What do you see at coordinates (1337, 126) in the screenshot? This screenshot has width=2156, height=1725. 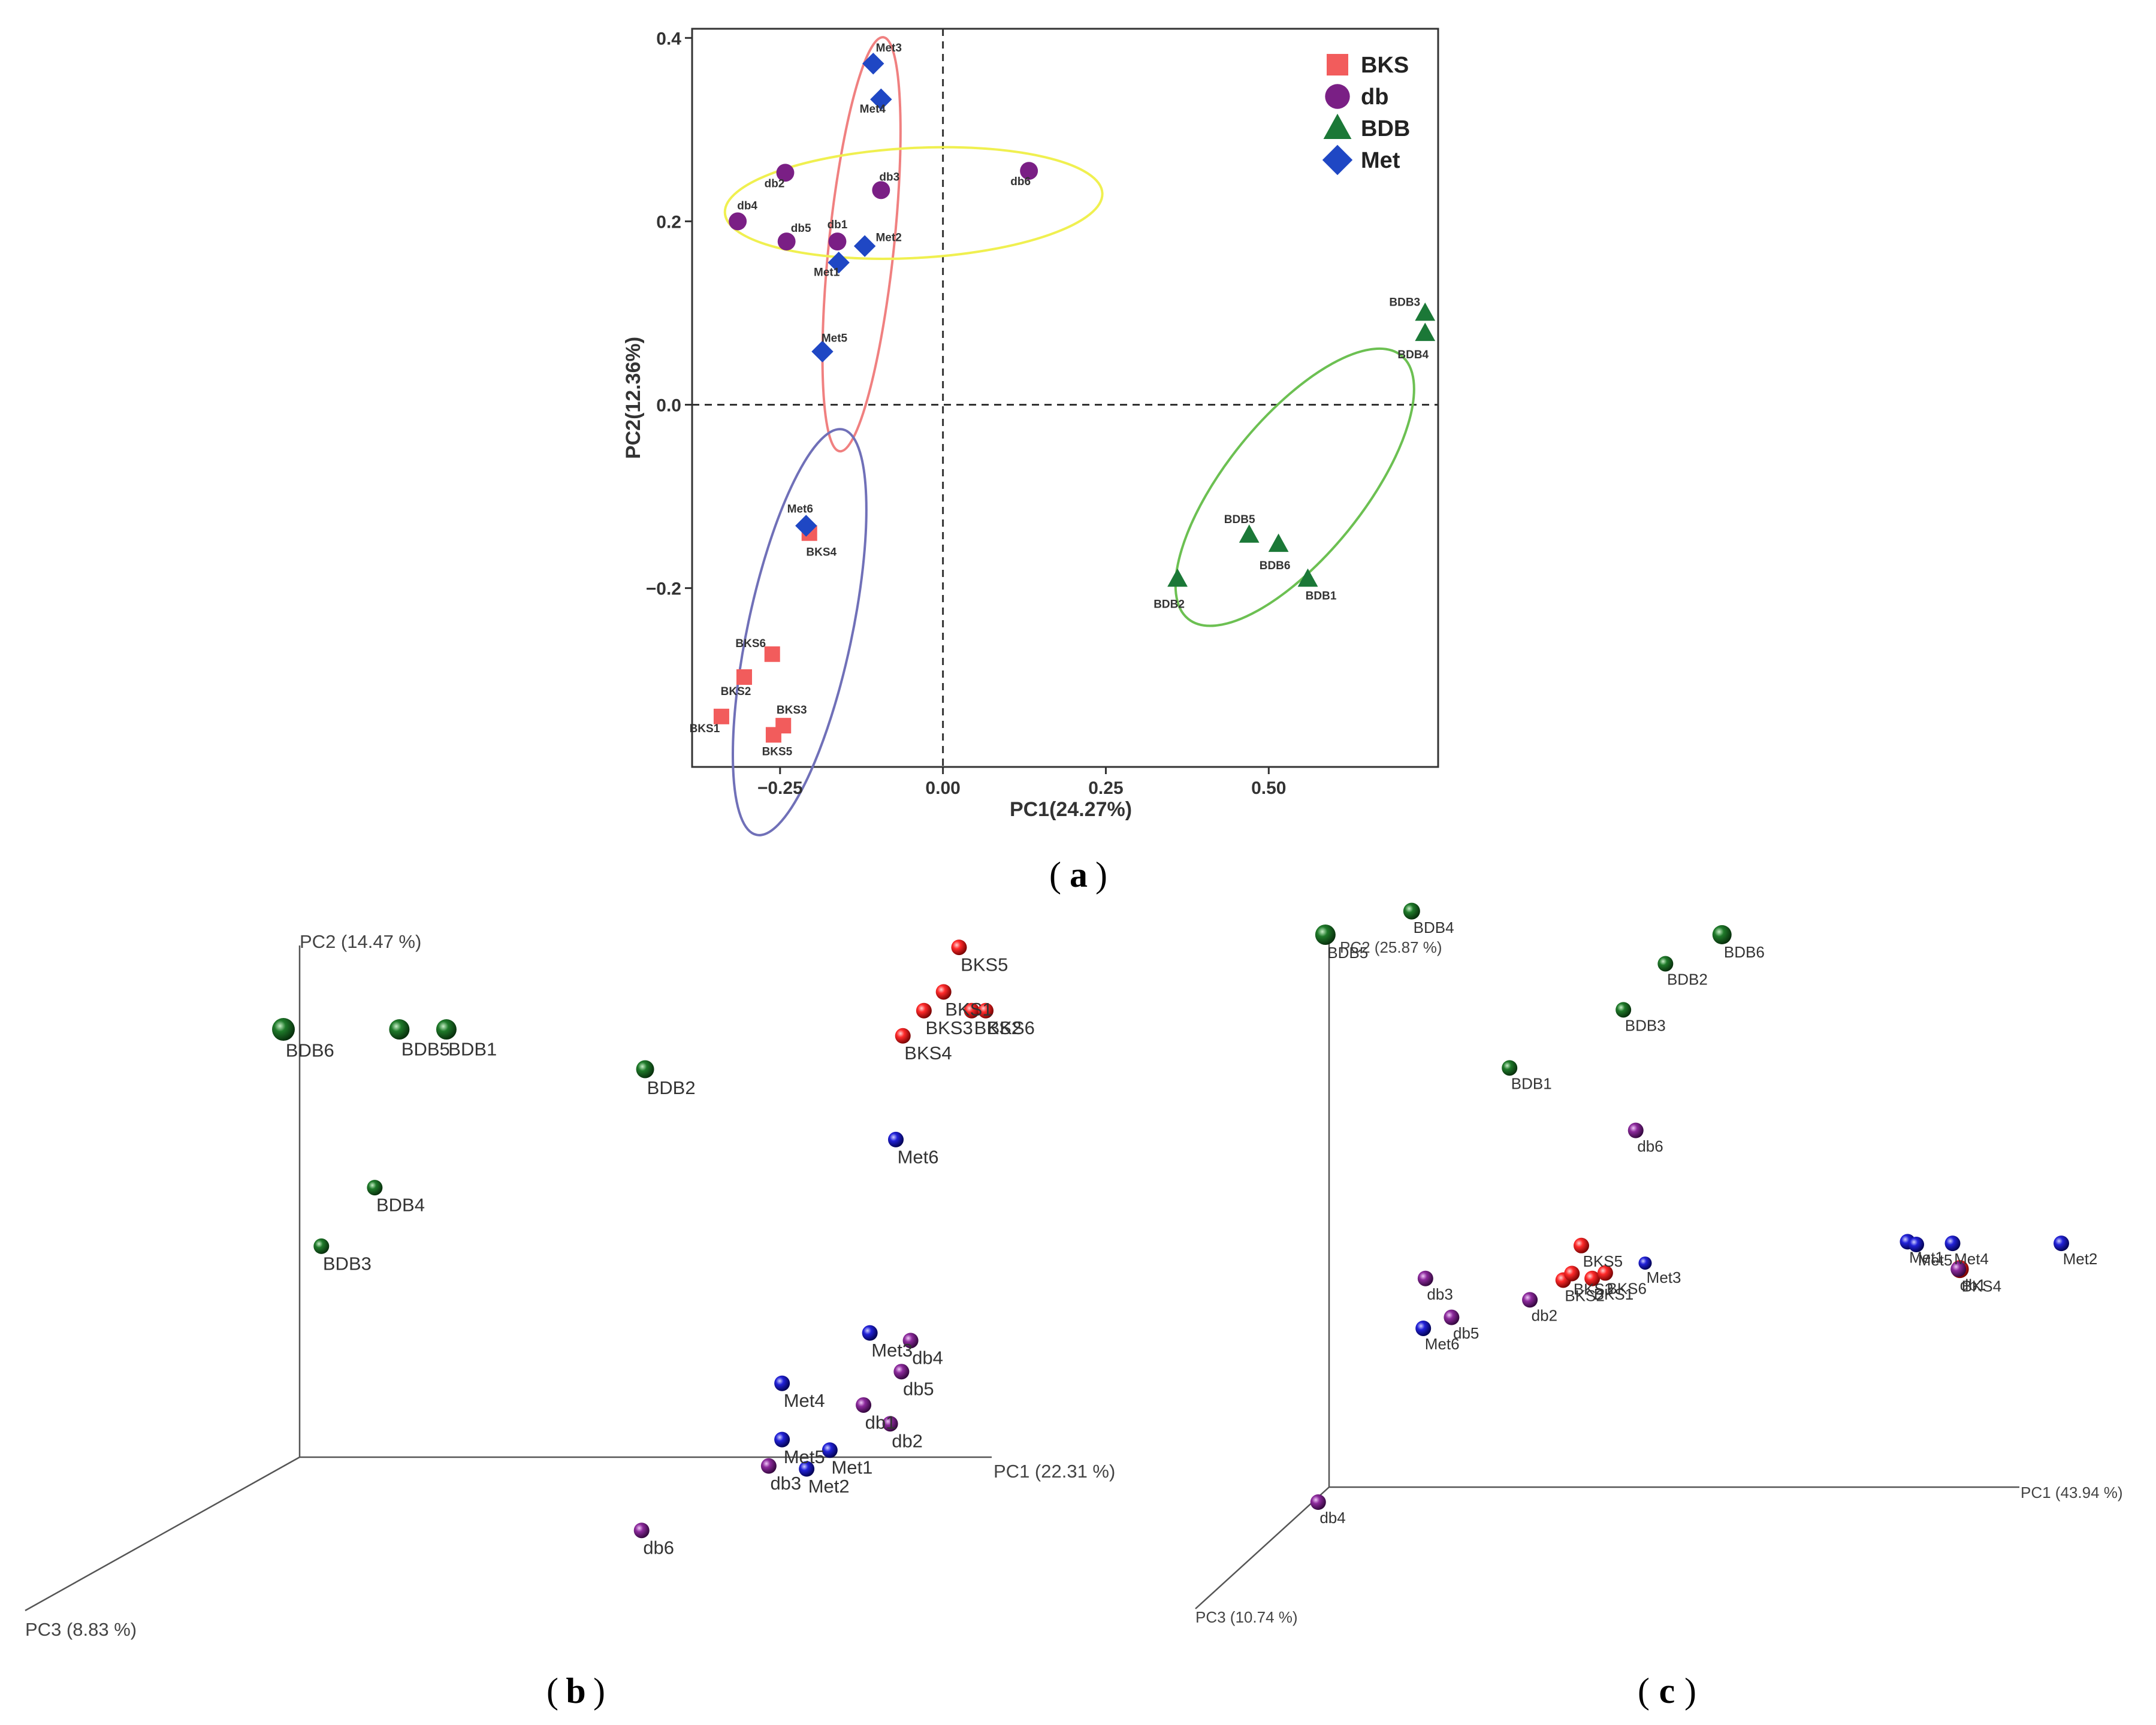 I see `legend-marker-bdb` at bounding box center [1337, 126].